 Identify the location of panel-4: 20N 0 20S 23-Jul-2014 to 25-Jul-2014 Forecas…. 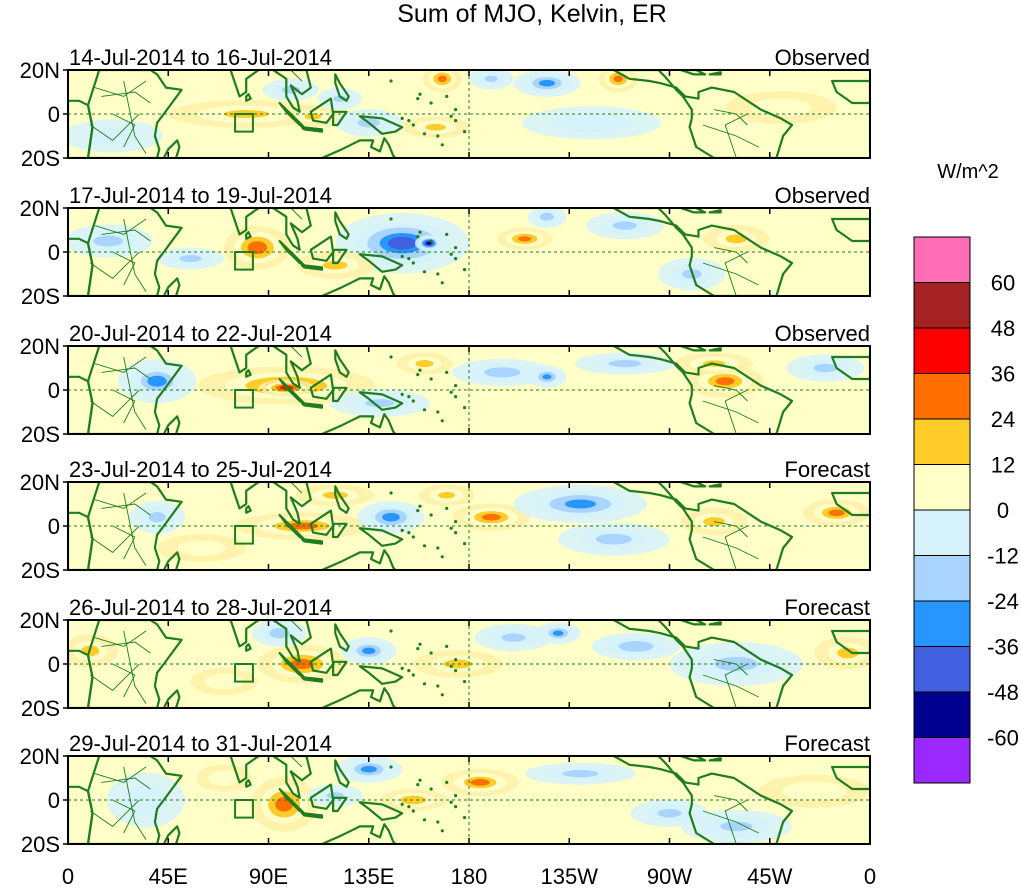
(445, 520).